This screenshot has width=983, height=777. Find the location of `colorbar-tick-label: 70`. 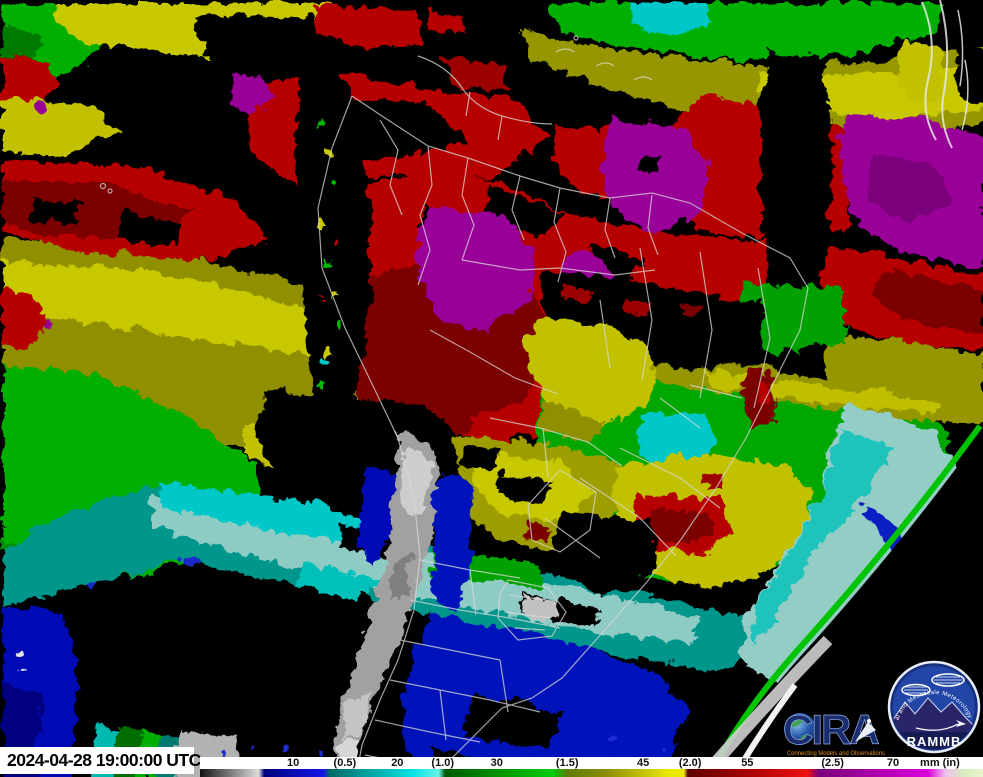

colorbar-tick-label: 70 is located at coordinates (893, 763).